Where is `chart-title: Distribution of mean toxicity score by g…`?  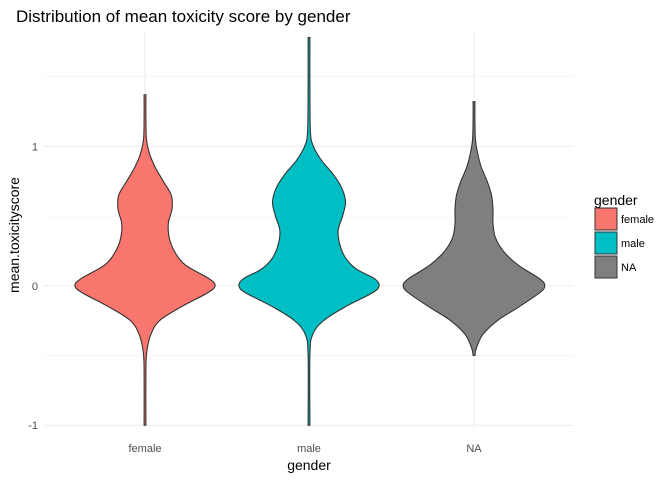
chart-title: Distribution of mean toxicity score by g… is located at coordinates (183, 16).